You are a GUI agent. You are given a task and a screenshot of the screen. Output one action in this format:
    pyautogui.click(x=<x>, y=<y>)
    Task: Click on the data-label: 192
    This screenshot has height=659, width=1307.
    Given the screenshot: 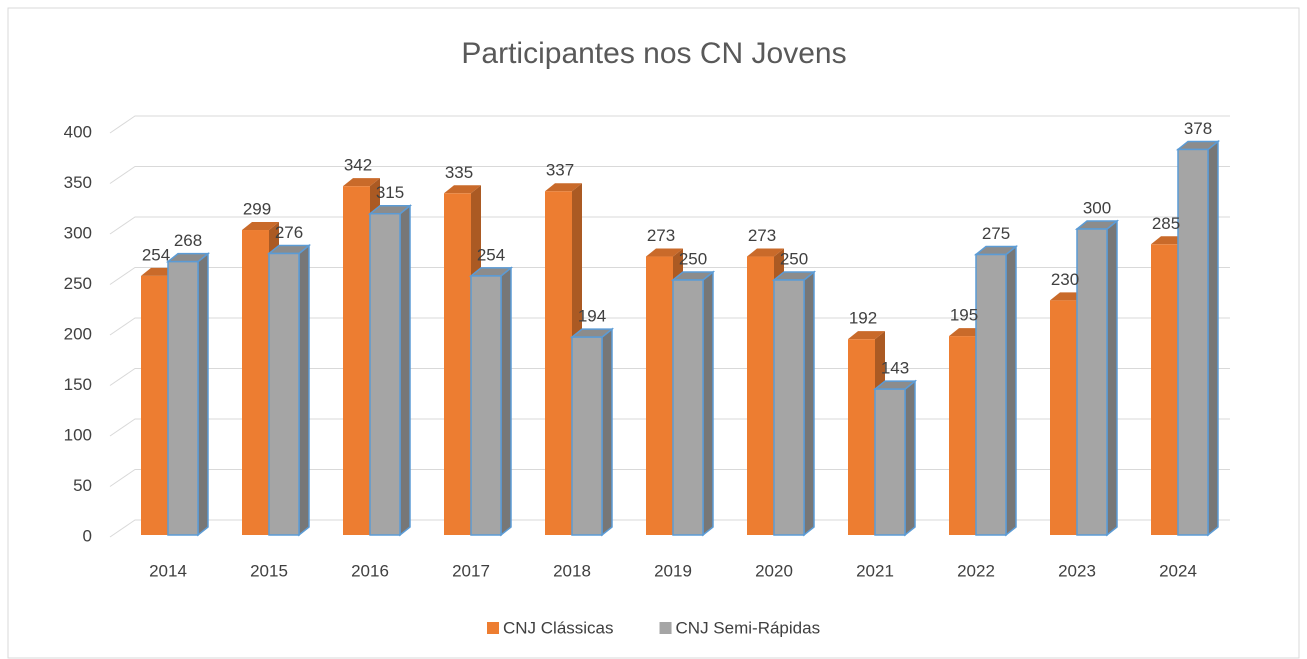 What is the action you would take?
    pyautogui.click(x=863, y=318)
    